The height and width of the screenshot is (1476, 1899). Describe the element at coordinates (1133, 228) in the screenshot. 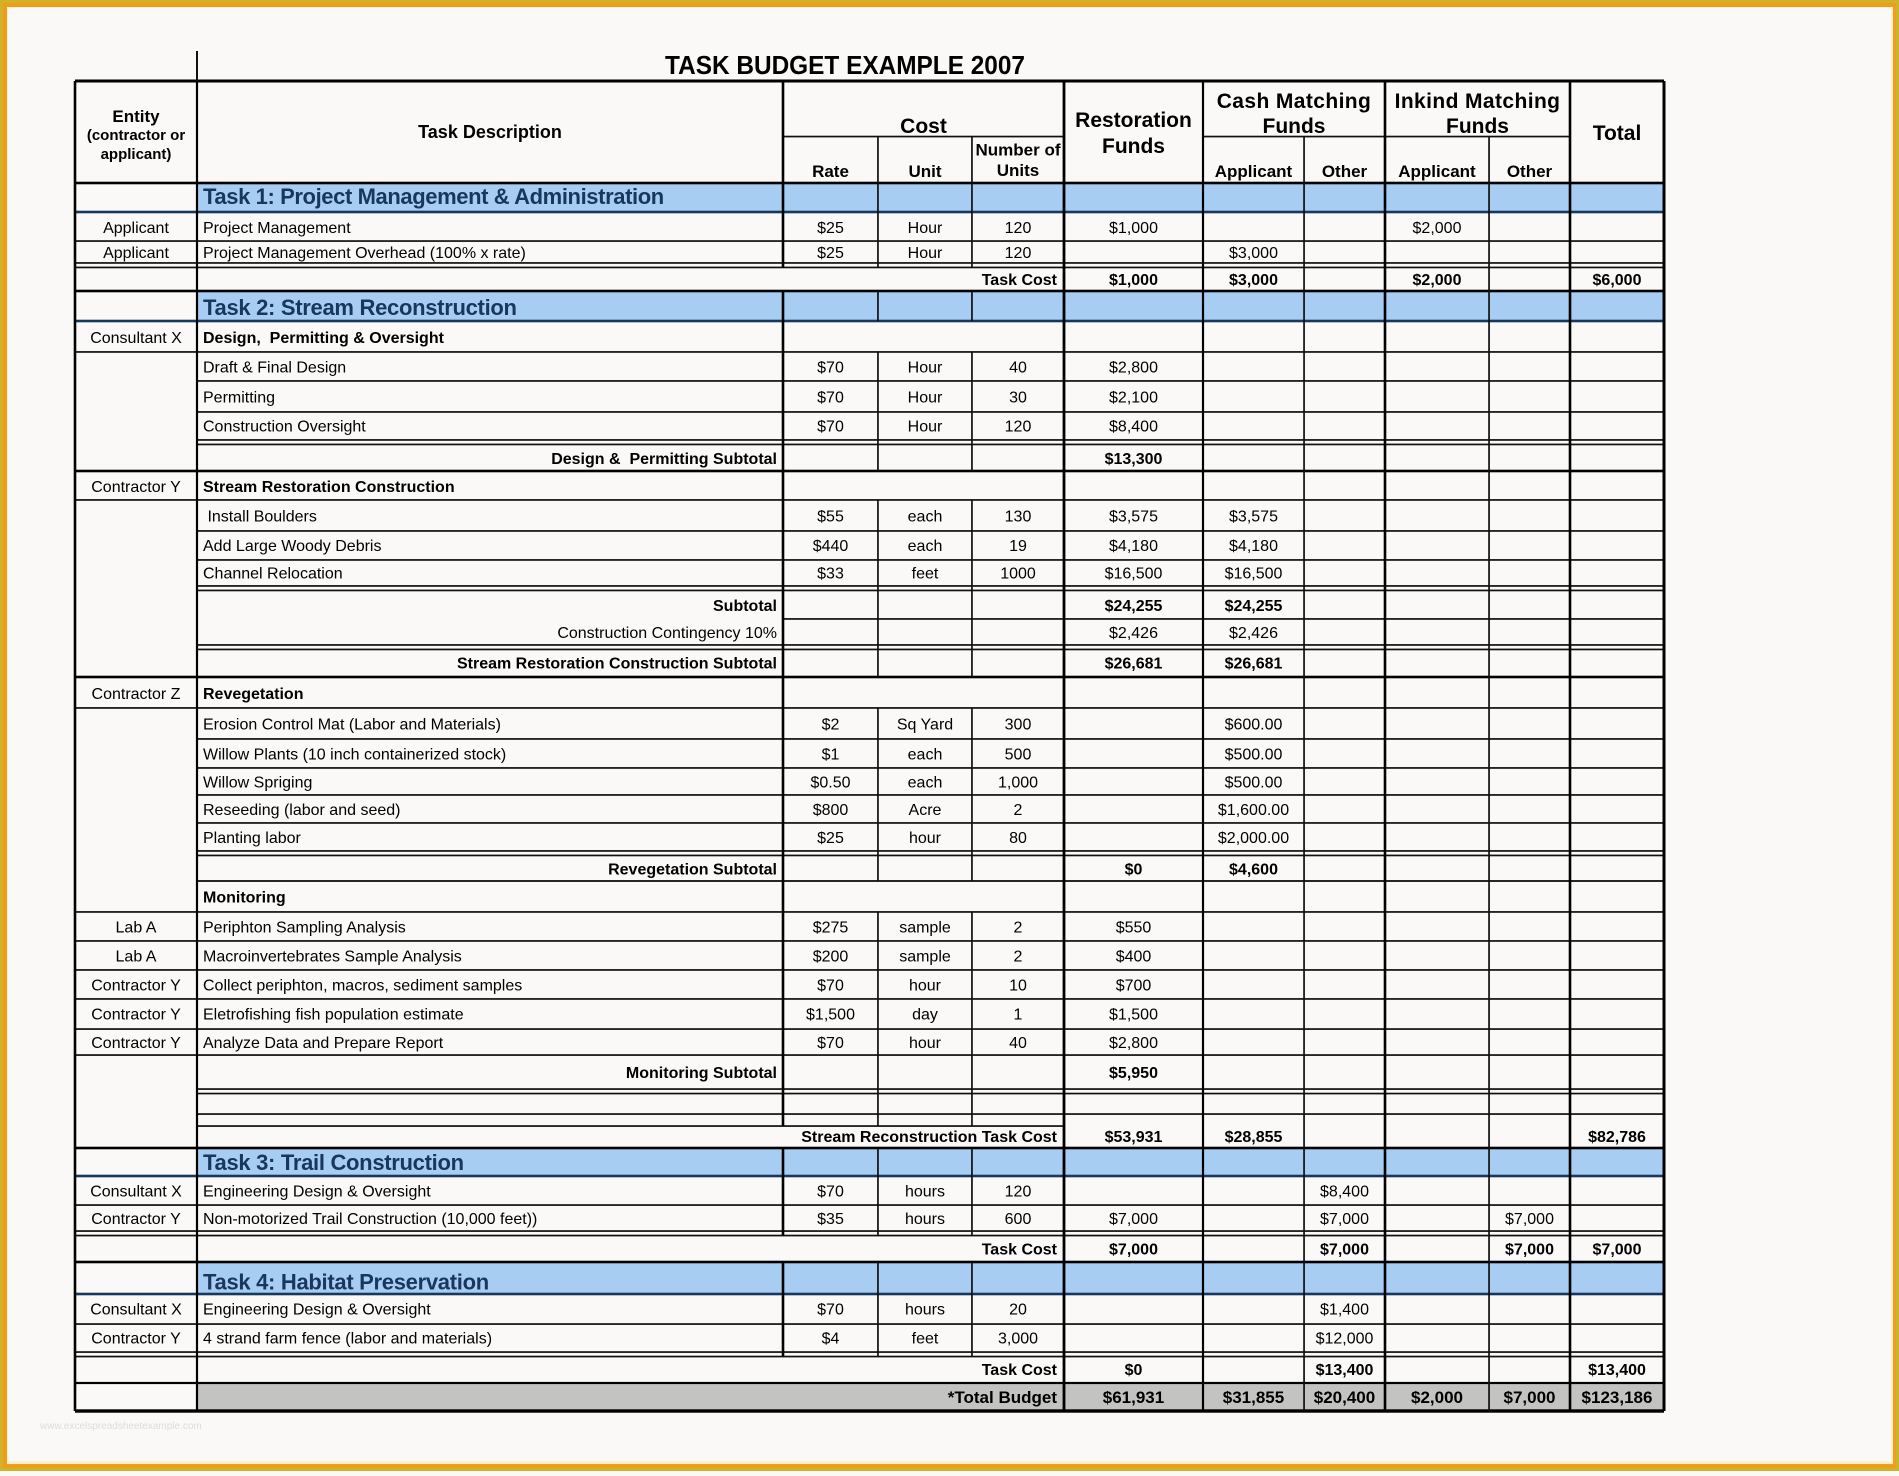

I see `svg-text: $1,000` at that location.